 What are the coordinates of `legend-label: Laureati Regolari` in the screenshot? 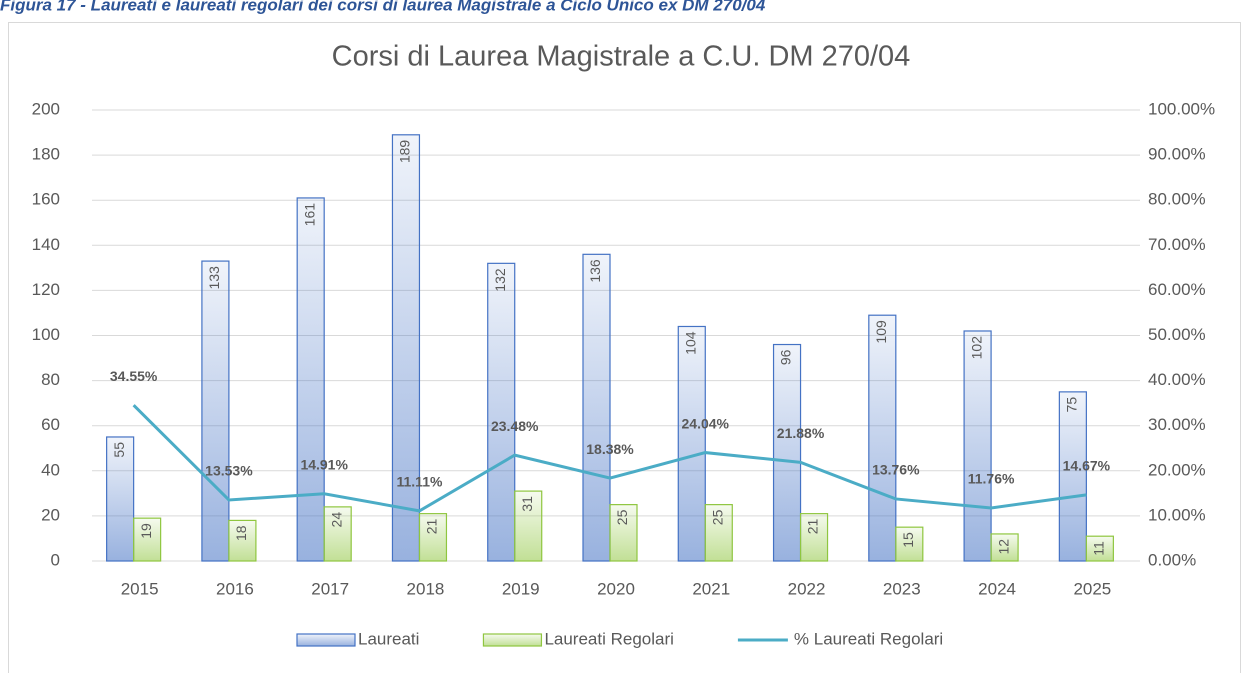 It's located at (608, 638).